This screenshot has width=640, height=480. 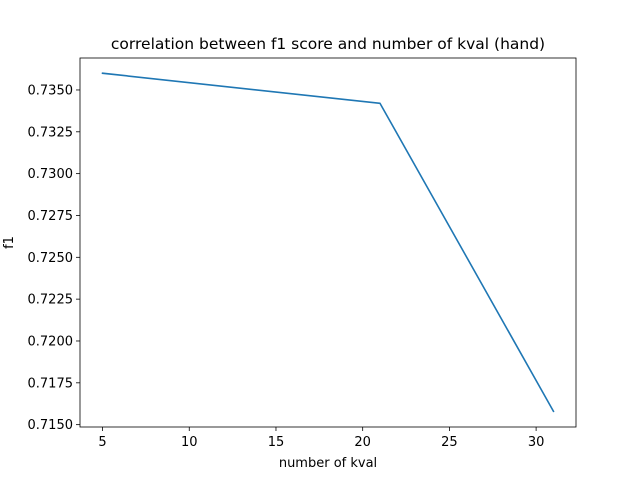 I want to click on y-tick-label: 0.7175, so click(x=51, y=383).